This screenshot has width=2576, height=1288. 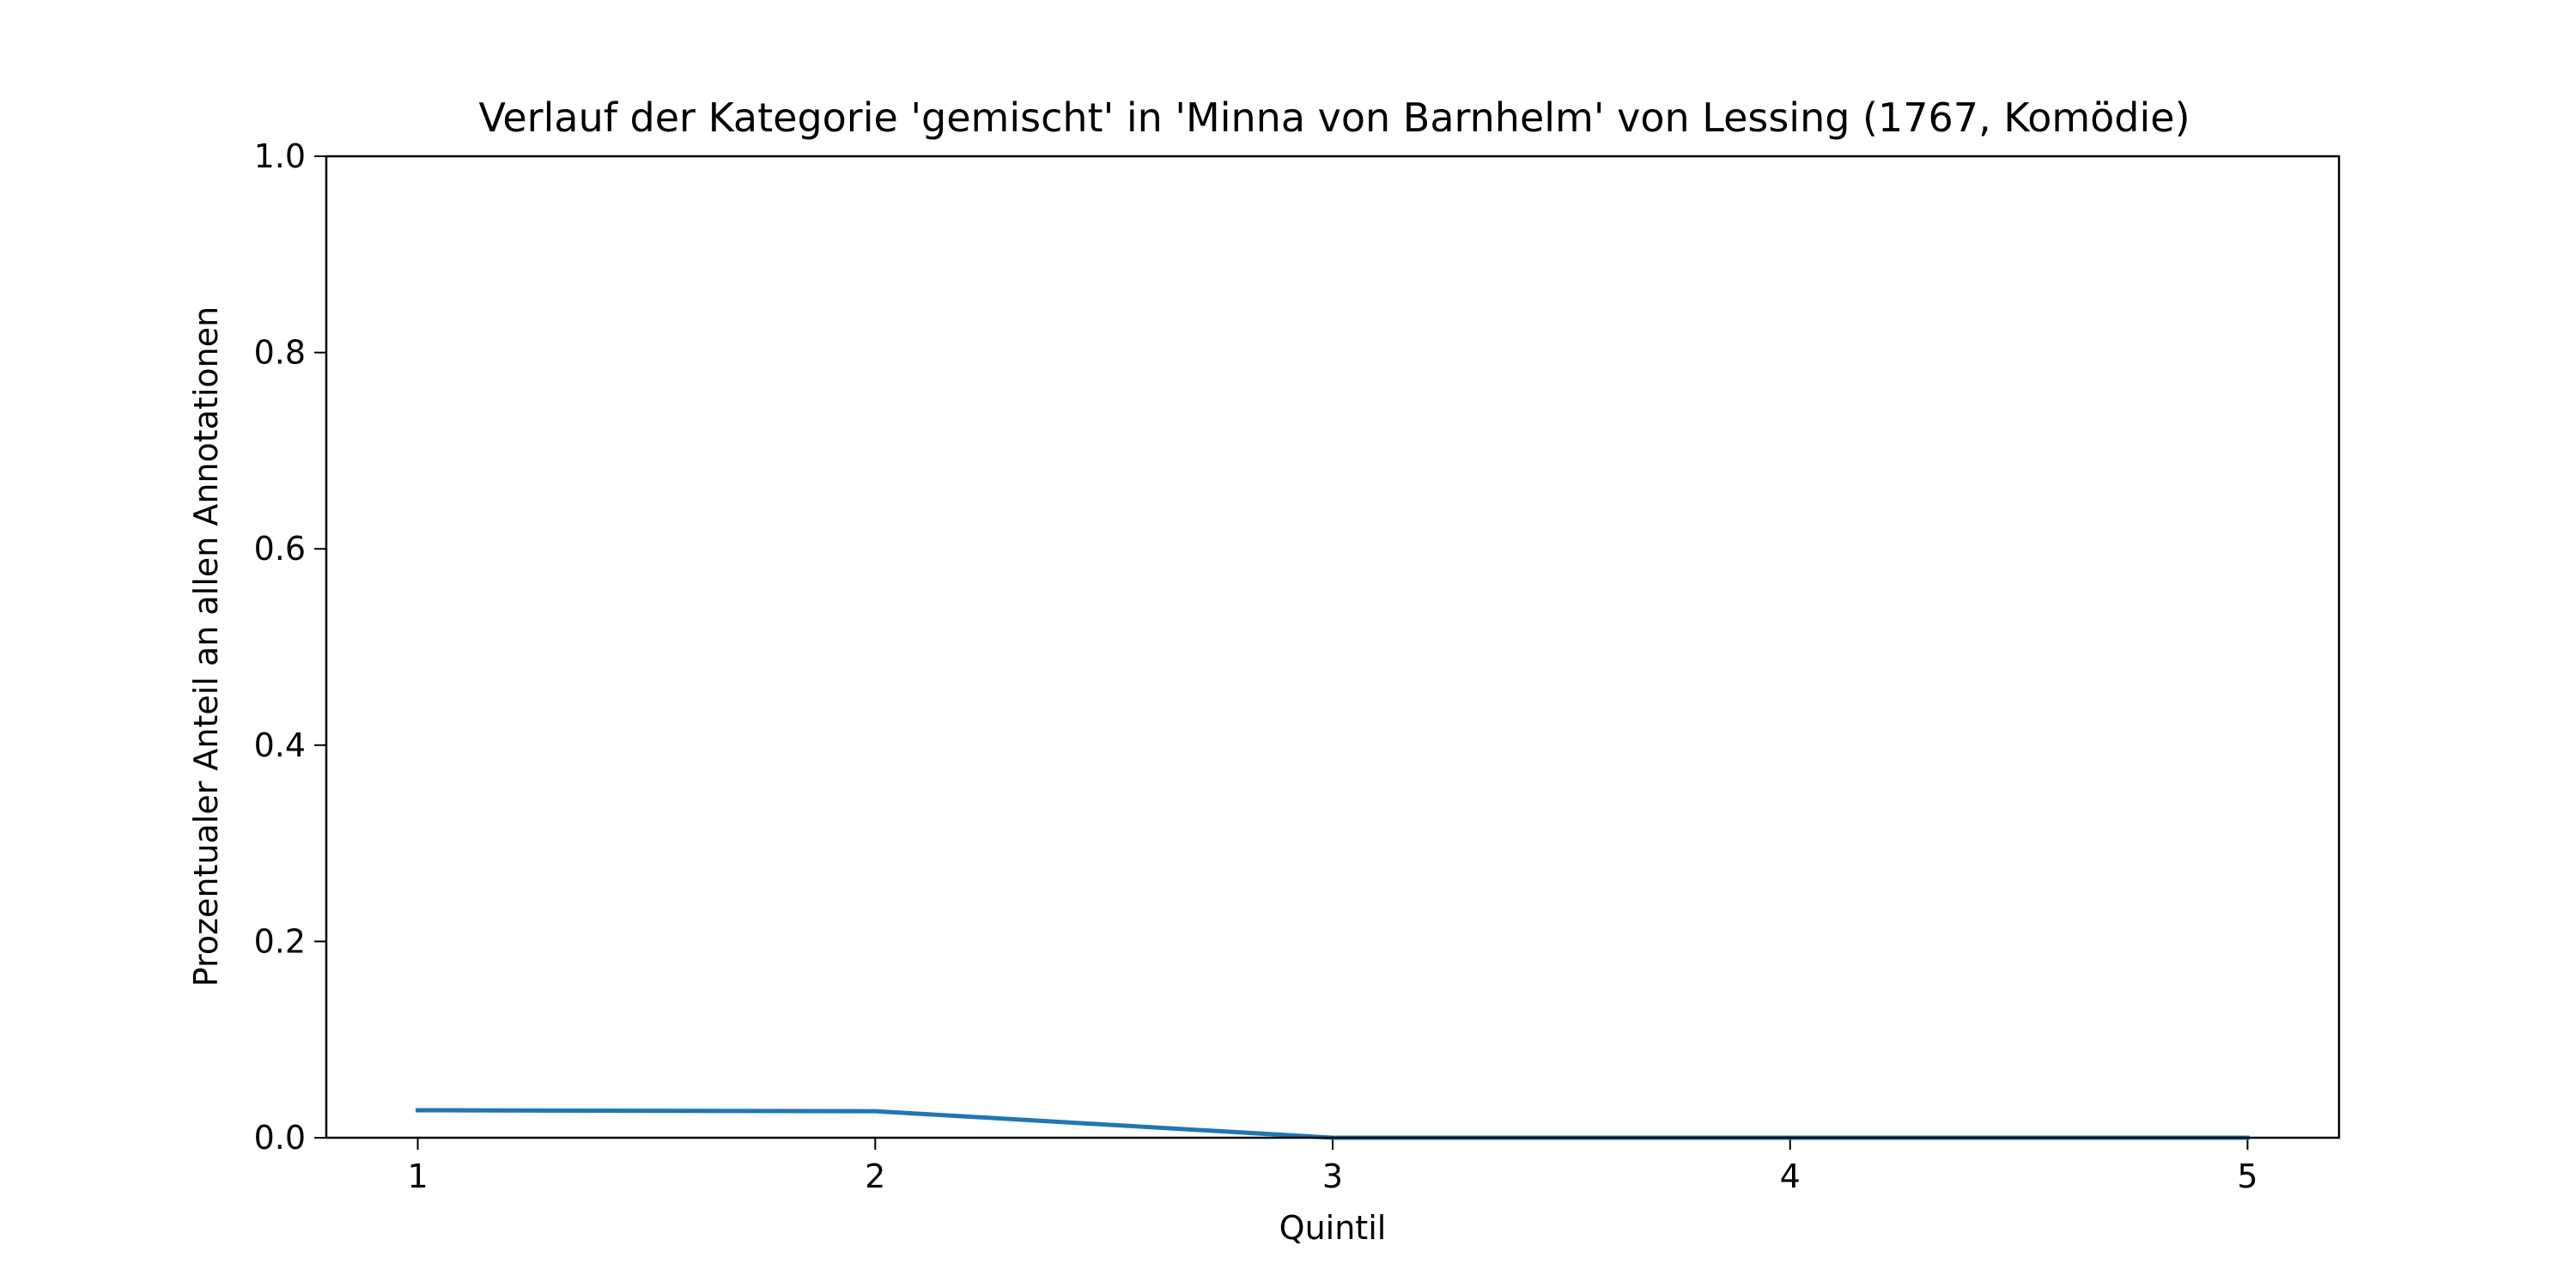 I want to click on x-axis-ticks: 1 2 3 4 5, so click(x=1332, y=1166).